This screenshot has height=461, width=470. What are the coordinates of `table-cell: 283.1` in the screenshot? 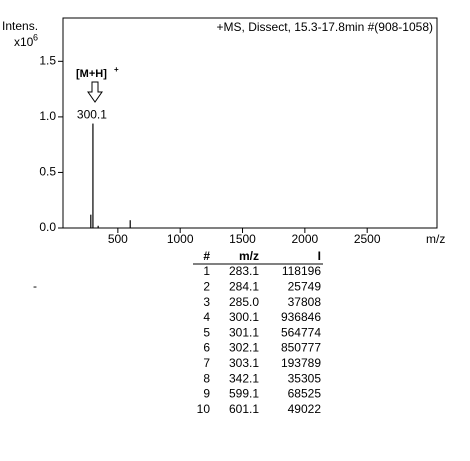 It's located at (244, 271).